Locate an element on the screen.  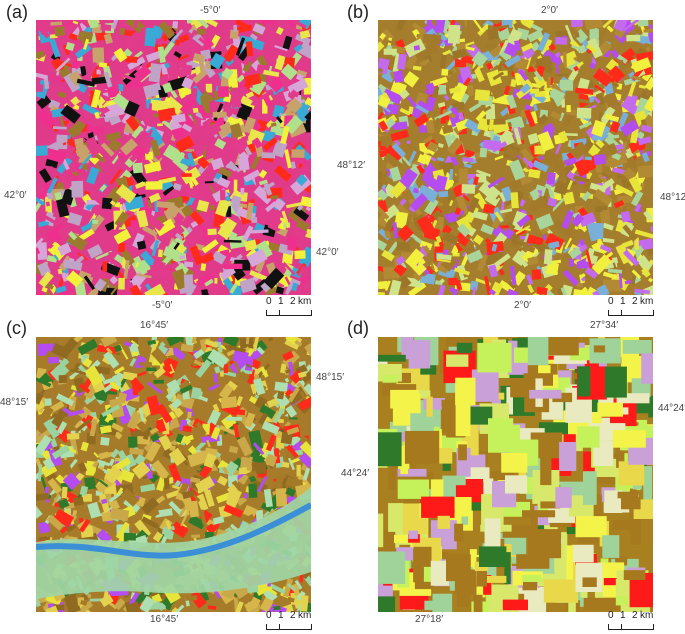
scale-1: 1 is located at coordinates (623, 615).